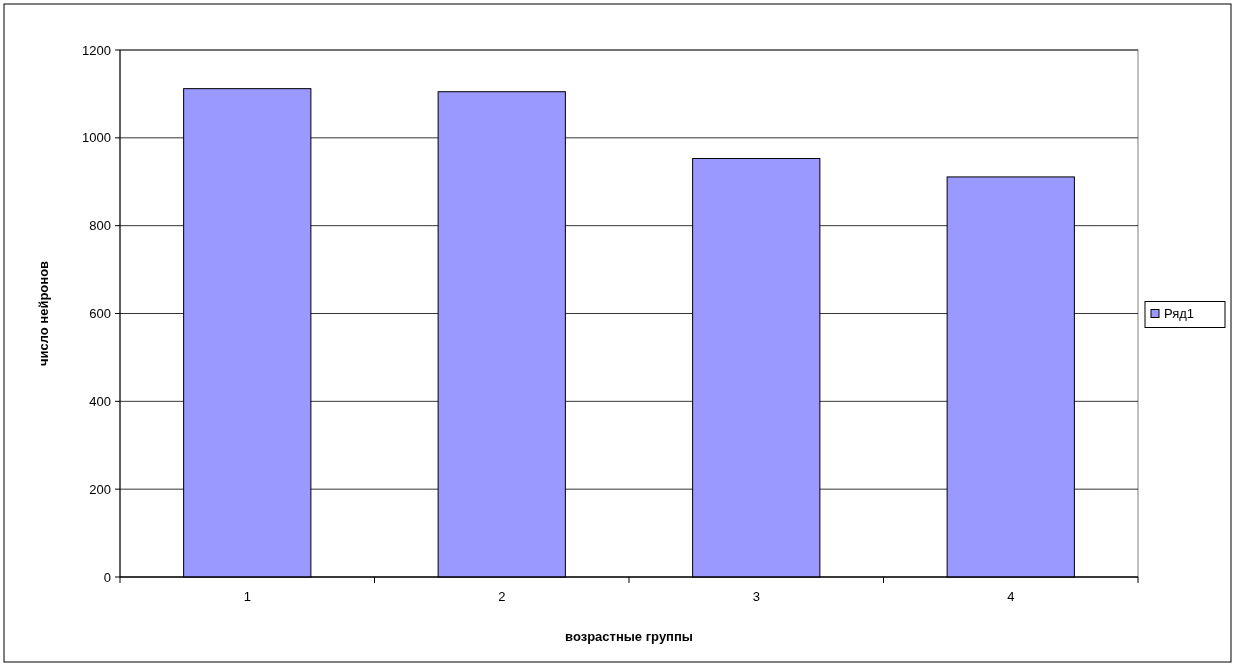 This screenshot has width=1236, height=668. Describe the element at coordinates (247, 596) in the screenshot. I see `x-tick-label: 1` at that location.